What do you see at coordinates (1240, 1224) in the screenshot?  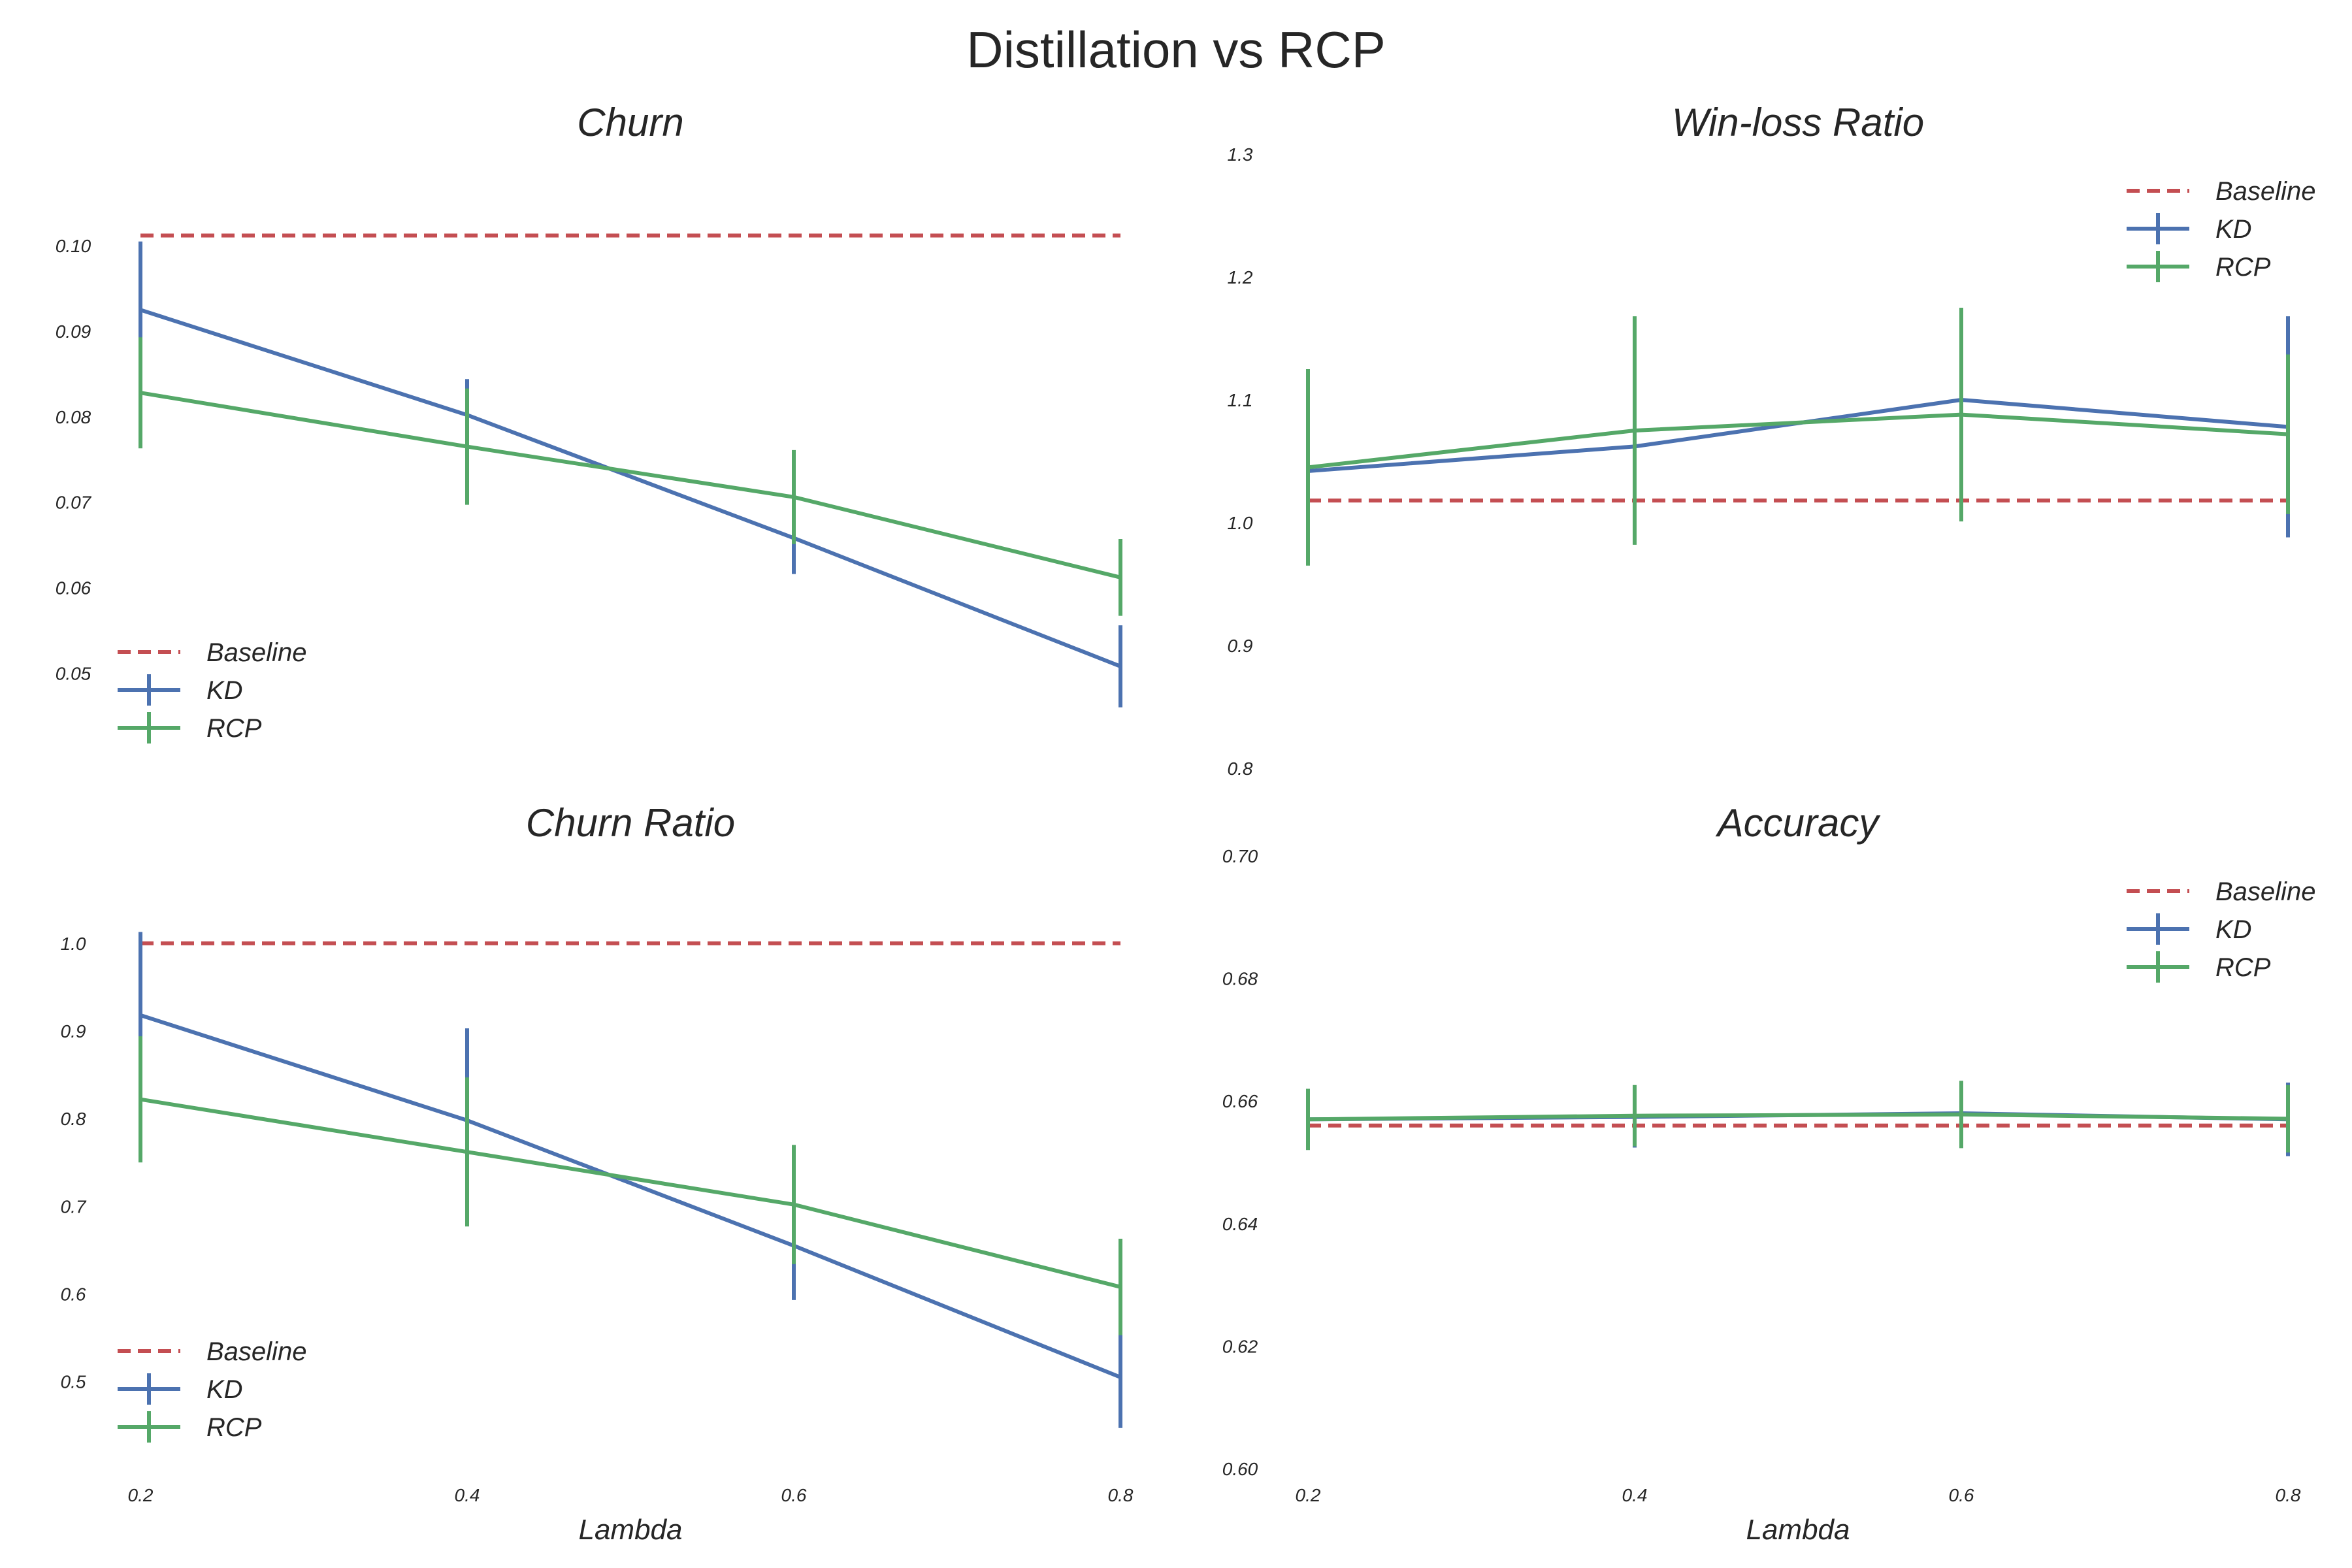 I see `y-tick-label: 0.64` at bounding box center [1240, 1224].